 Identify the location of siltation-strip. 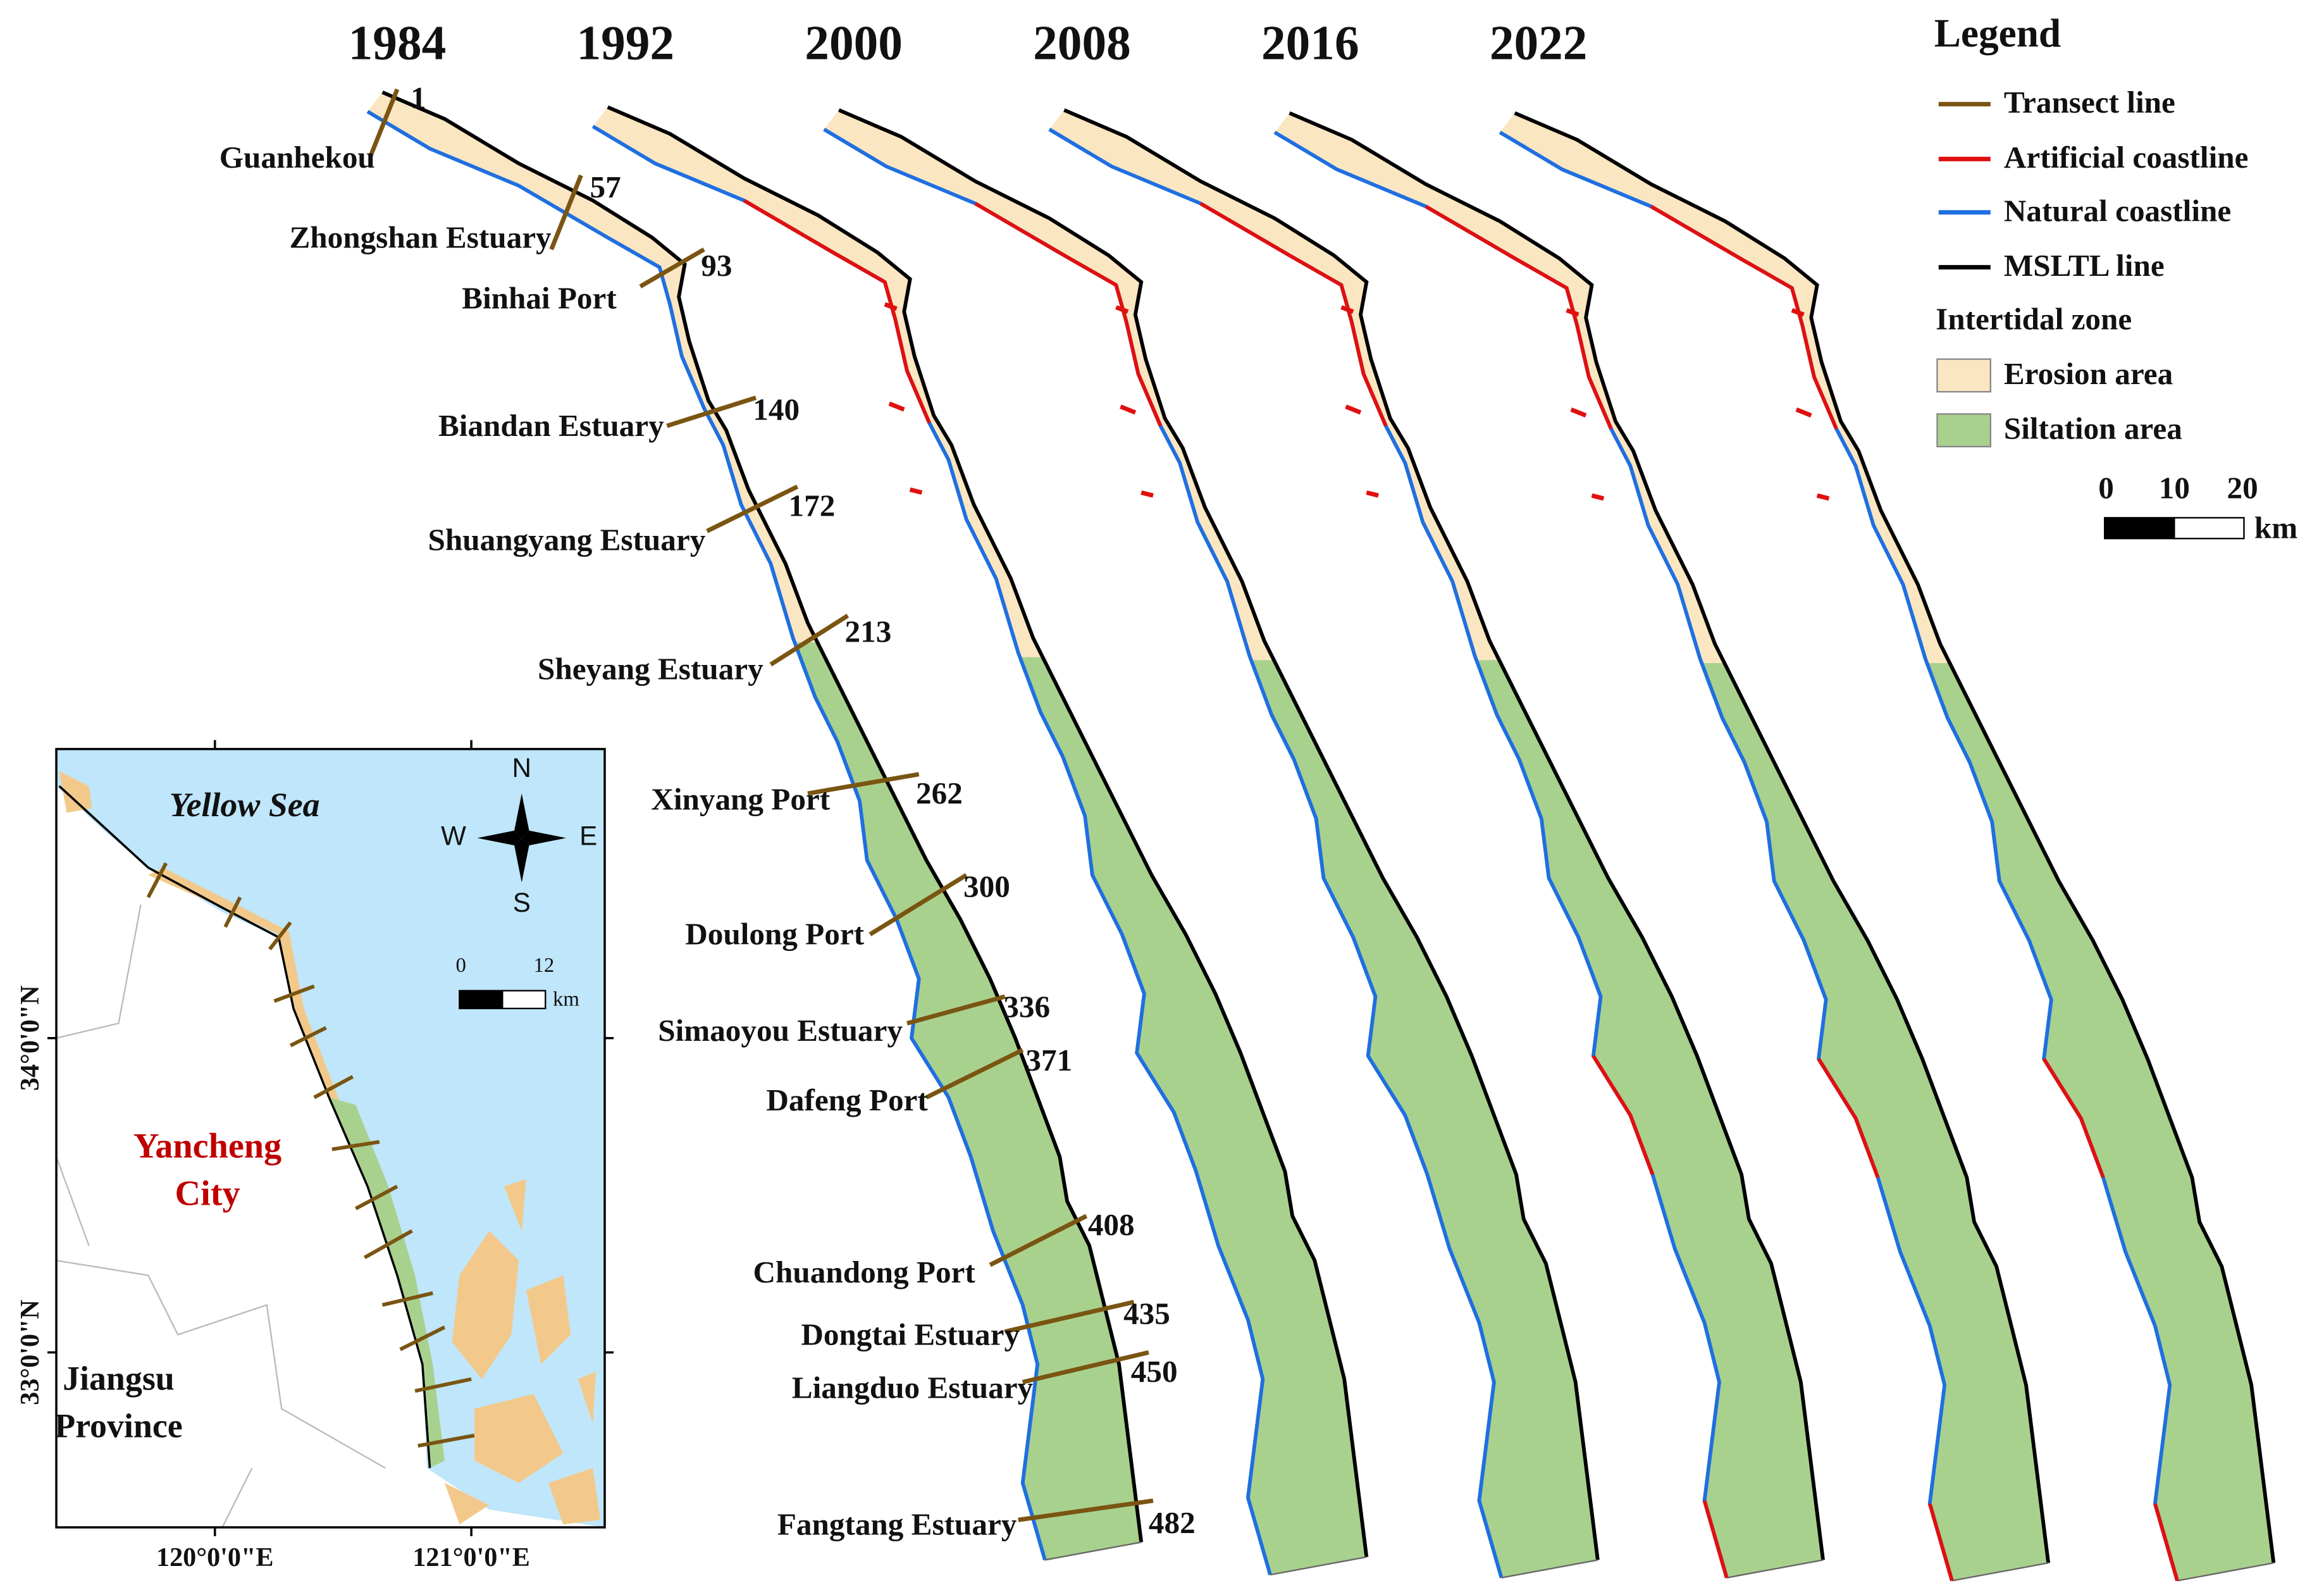
(387, 1283).